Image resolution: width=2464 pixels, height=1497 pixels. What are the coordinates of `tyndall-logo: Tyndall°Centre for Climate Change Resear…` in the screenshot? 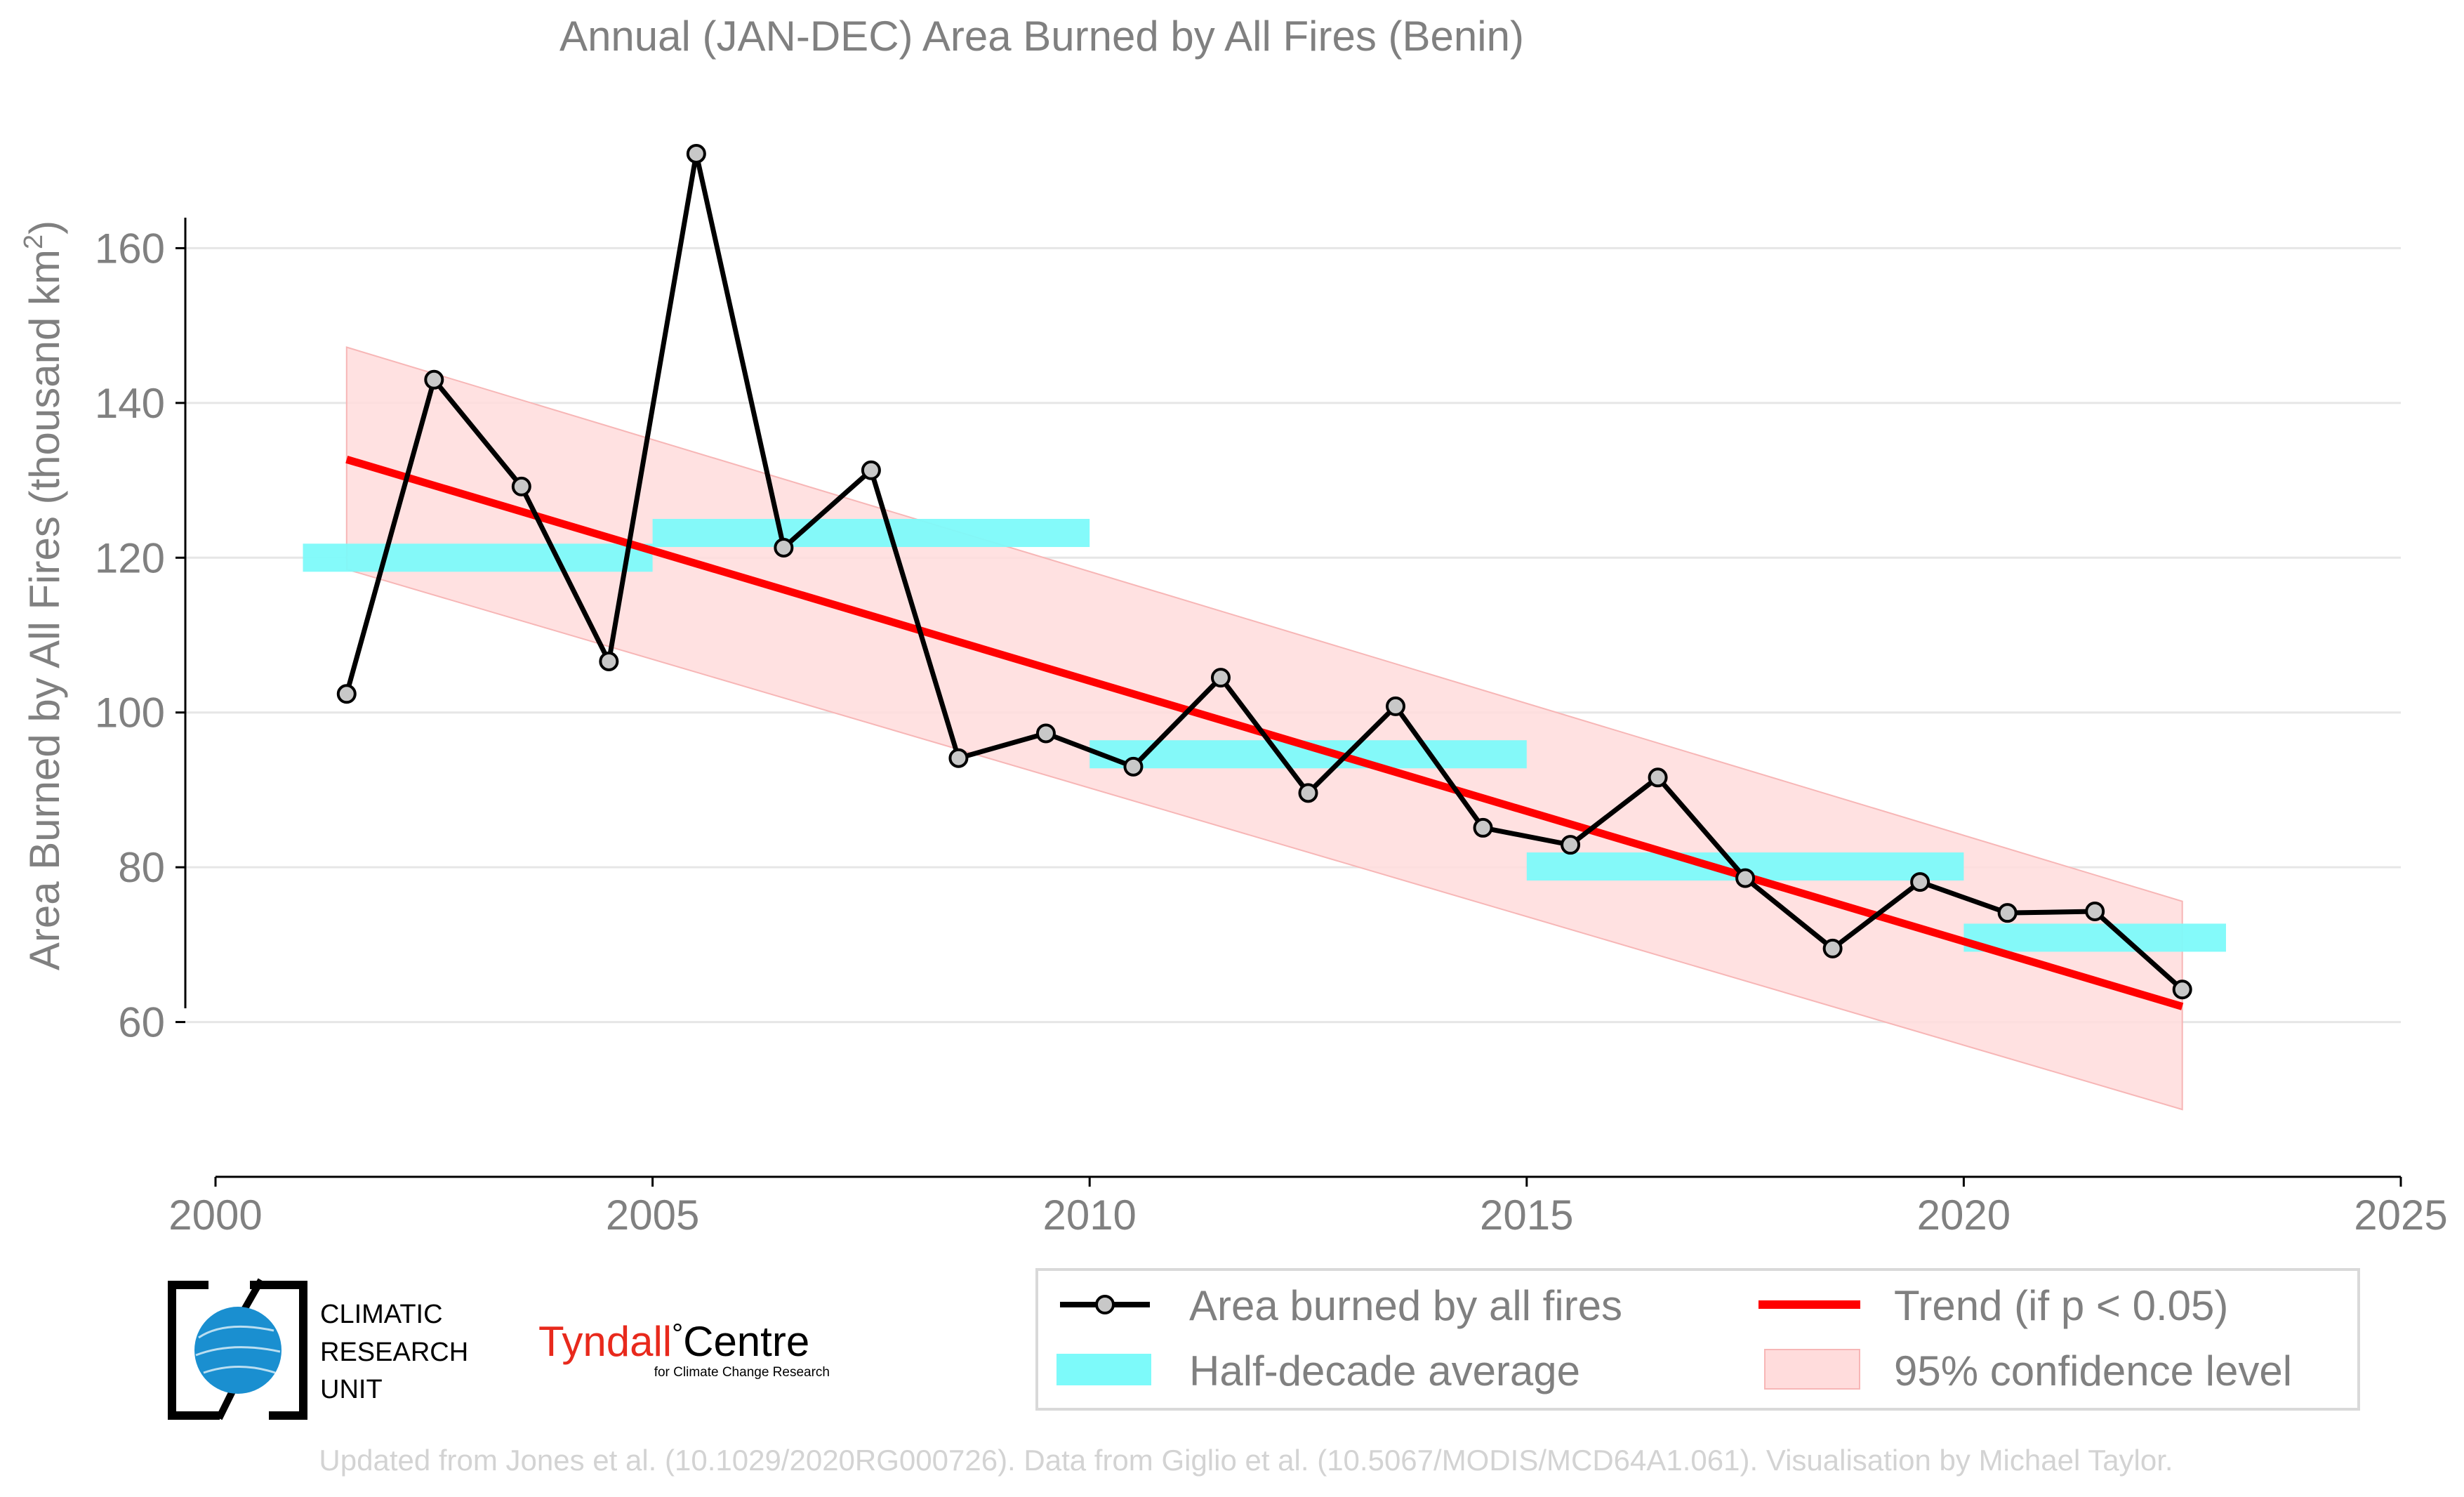 It's located at (684, 1349).